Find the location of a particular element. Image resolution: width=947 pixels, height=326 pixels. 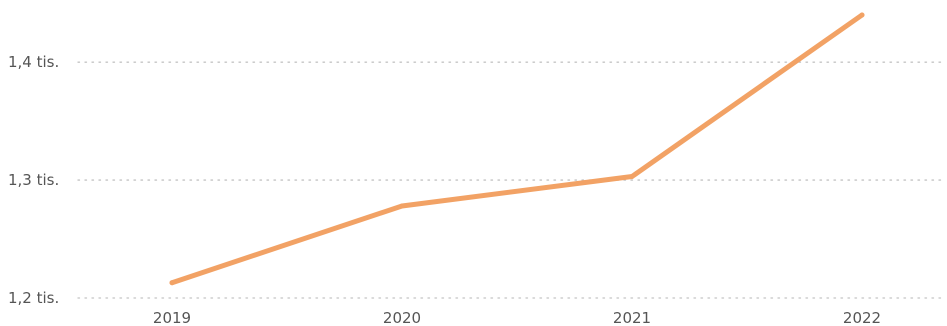

x-tick-label: 2022 is located at coordinates (862, 317).